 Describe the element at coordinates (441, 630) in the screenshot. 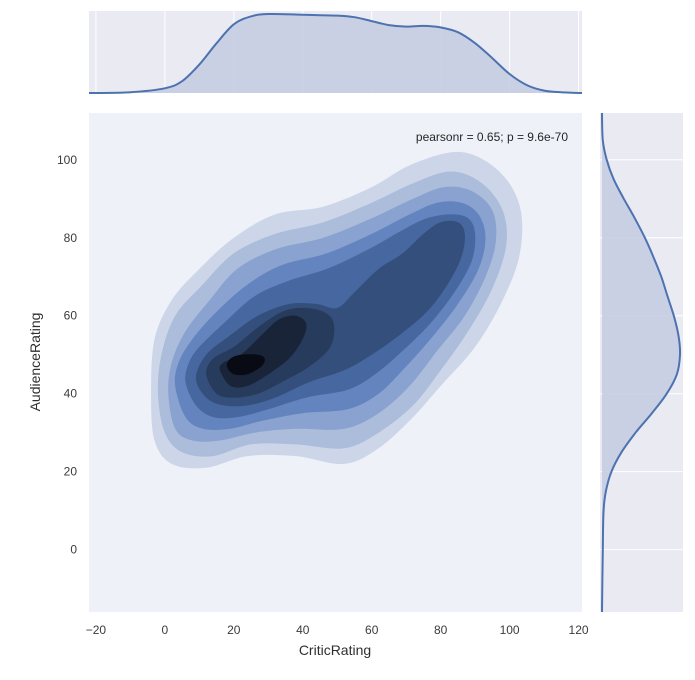

I see `x-tick-label: 80` at that location.